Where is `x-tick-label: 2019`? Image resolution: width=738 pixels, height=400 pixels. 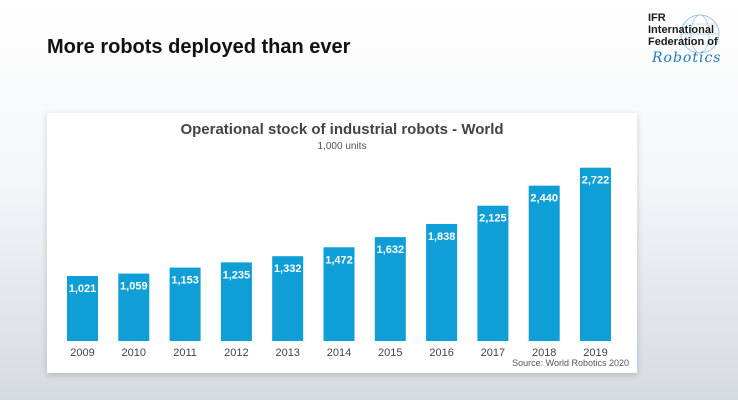
x-tick-label: 2019 is located at coordinates (595, 353).